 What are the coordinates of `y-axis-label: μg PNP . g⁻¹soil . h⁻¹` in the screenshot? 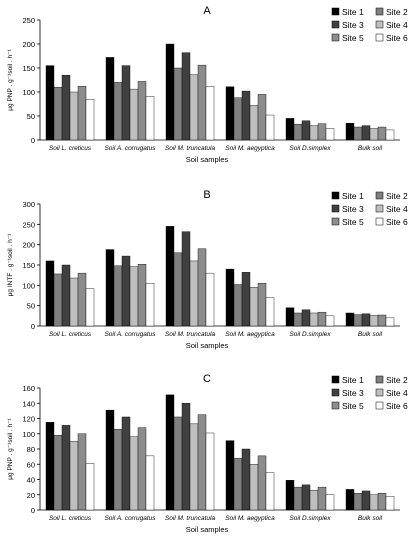 It's located at (10, 448).